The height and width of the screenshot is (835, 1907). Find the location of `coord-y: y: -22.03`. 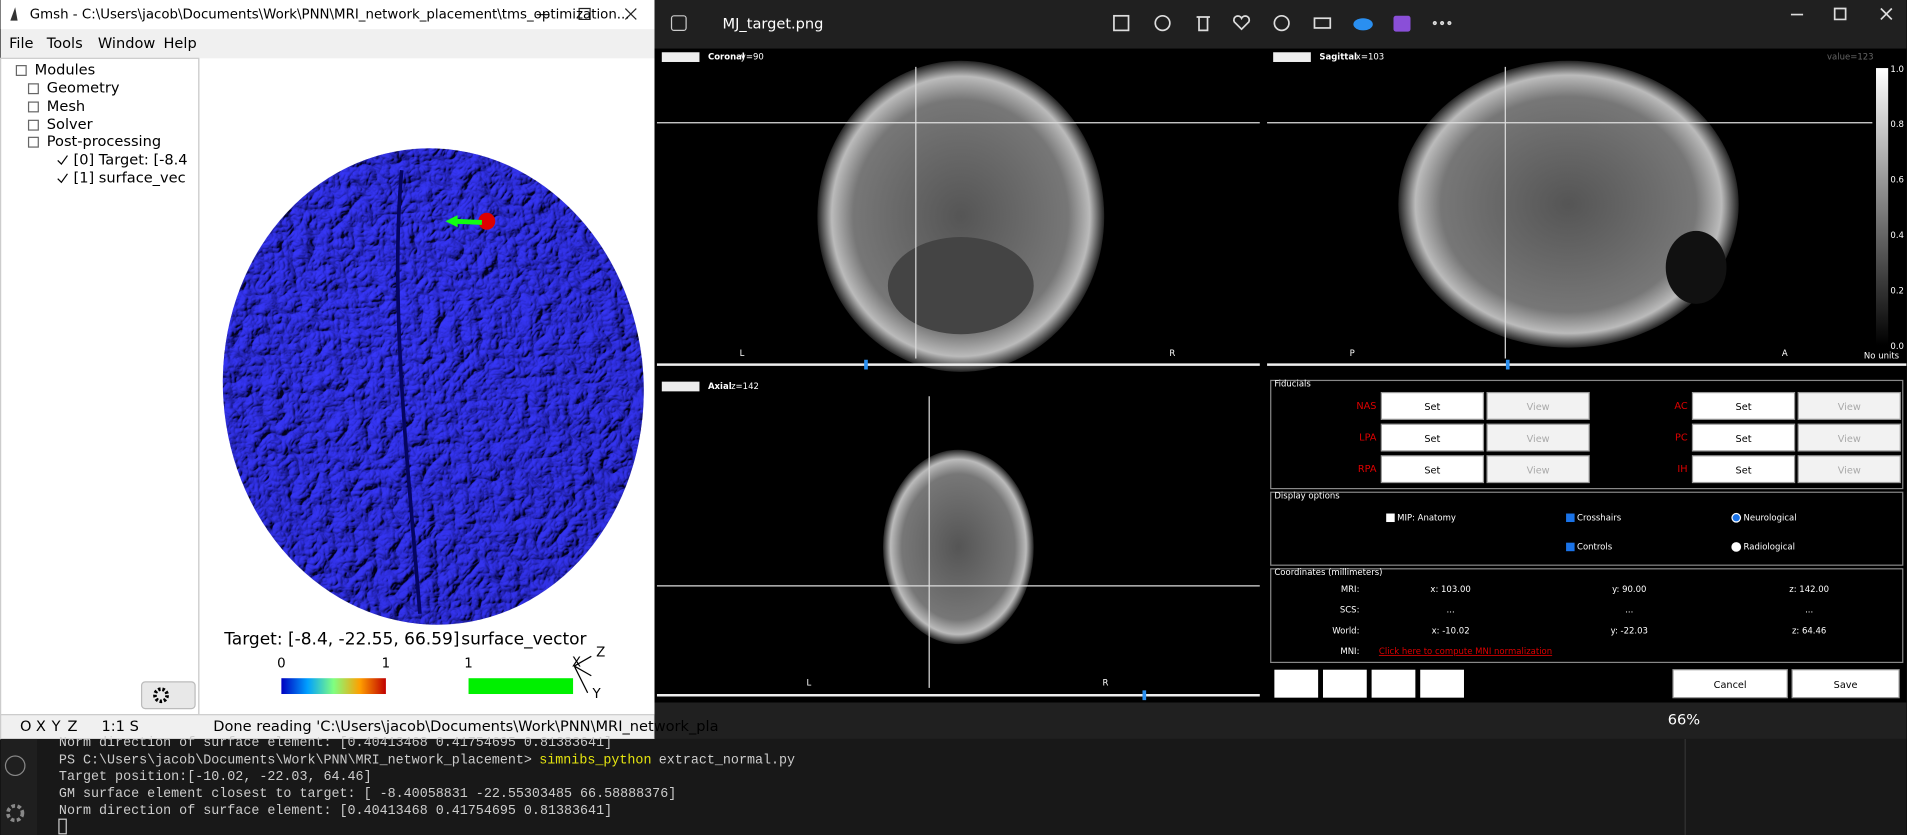

coord-y: y: -22.03 is located at coordinates (1629, 631).